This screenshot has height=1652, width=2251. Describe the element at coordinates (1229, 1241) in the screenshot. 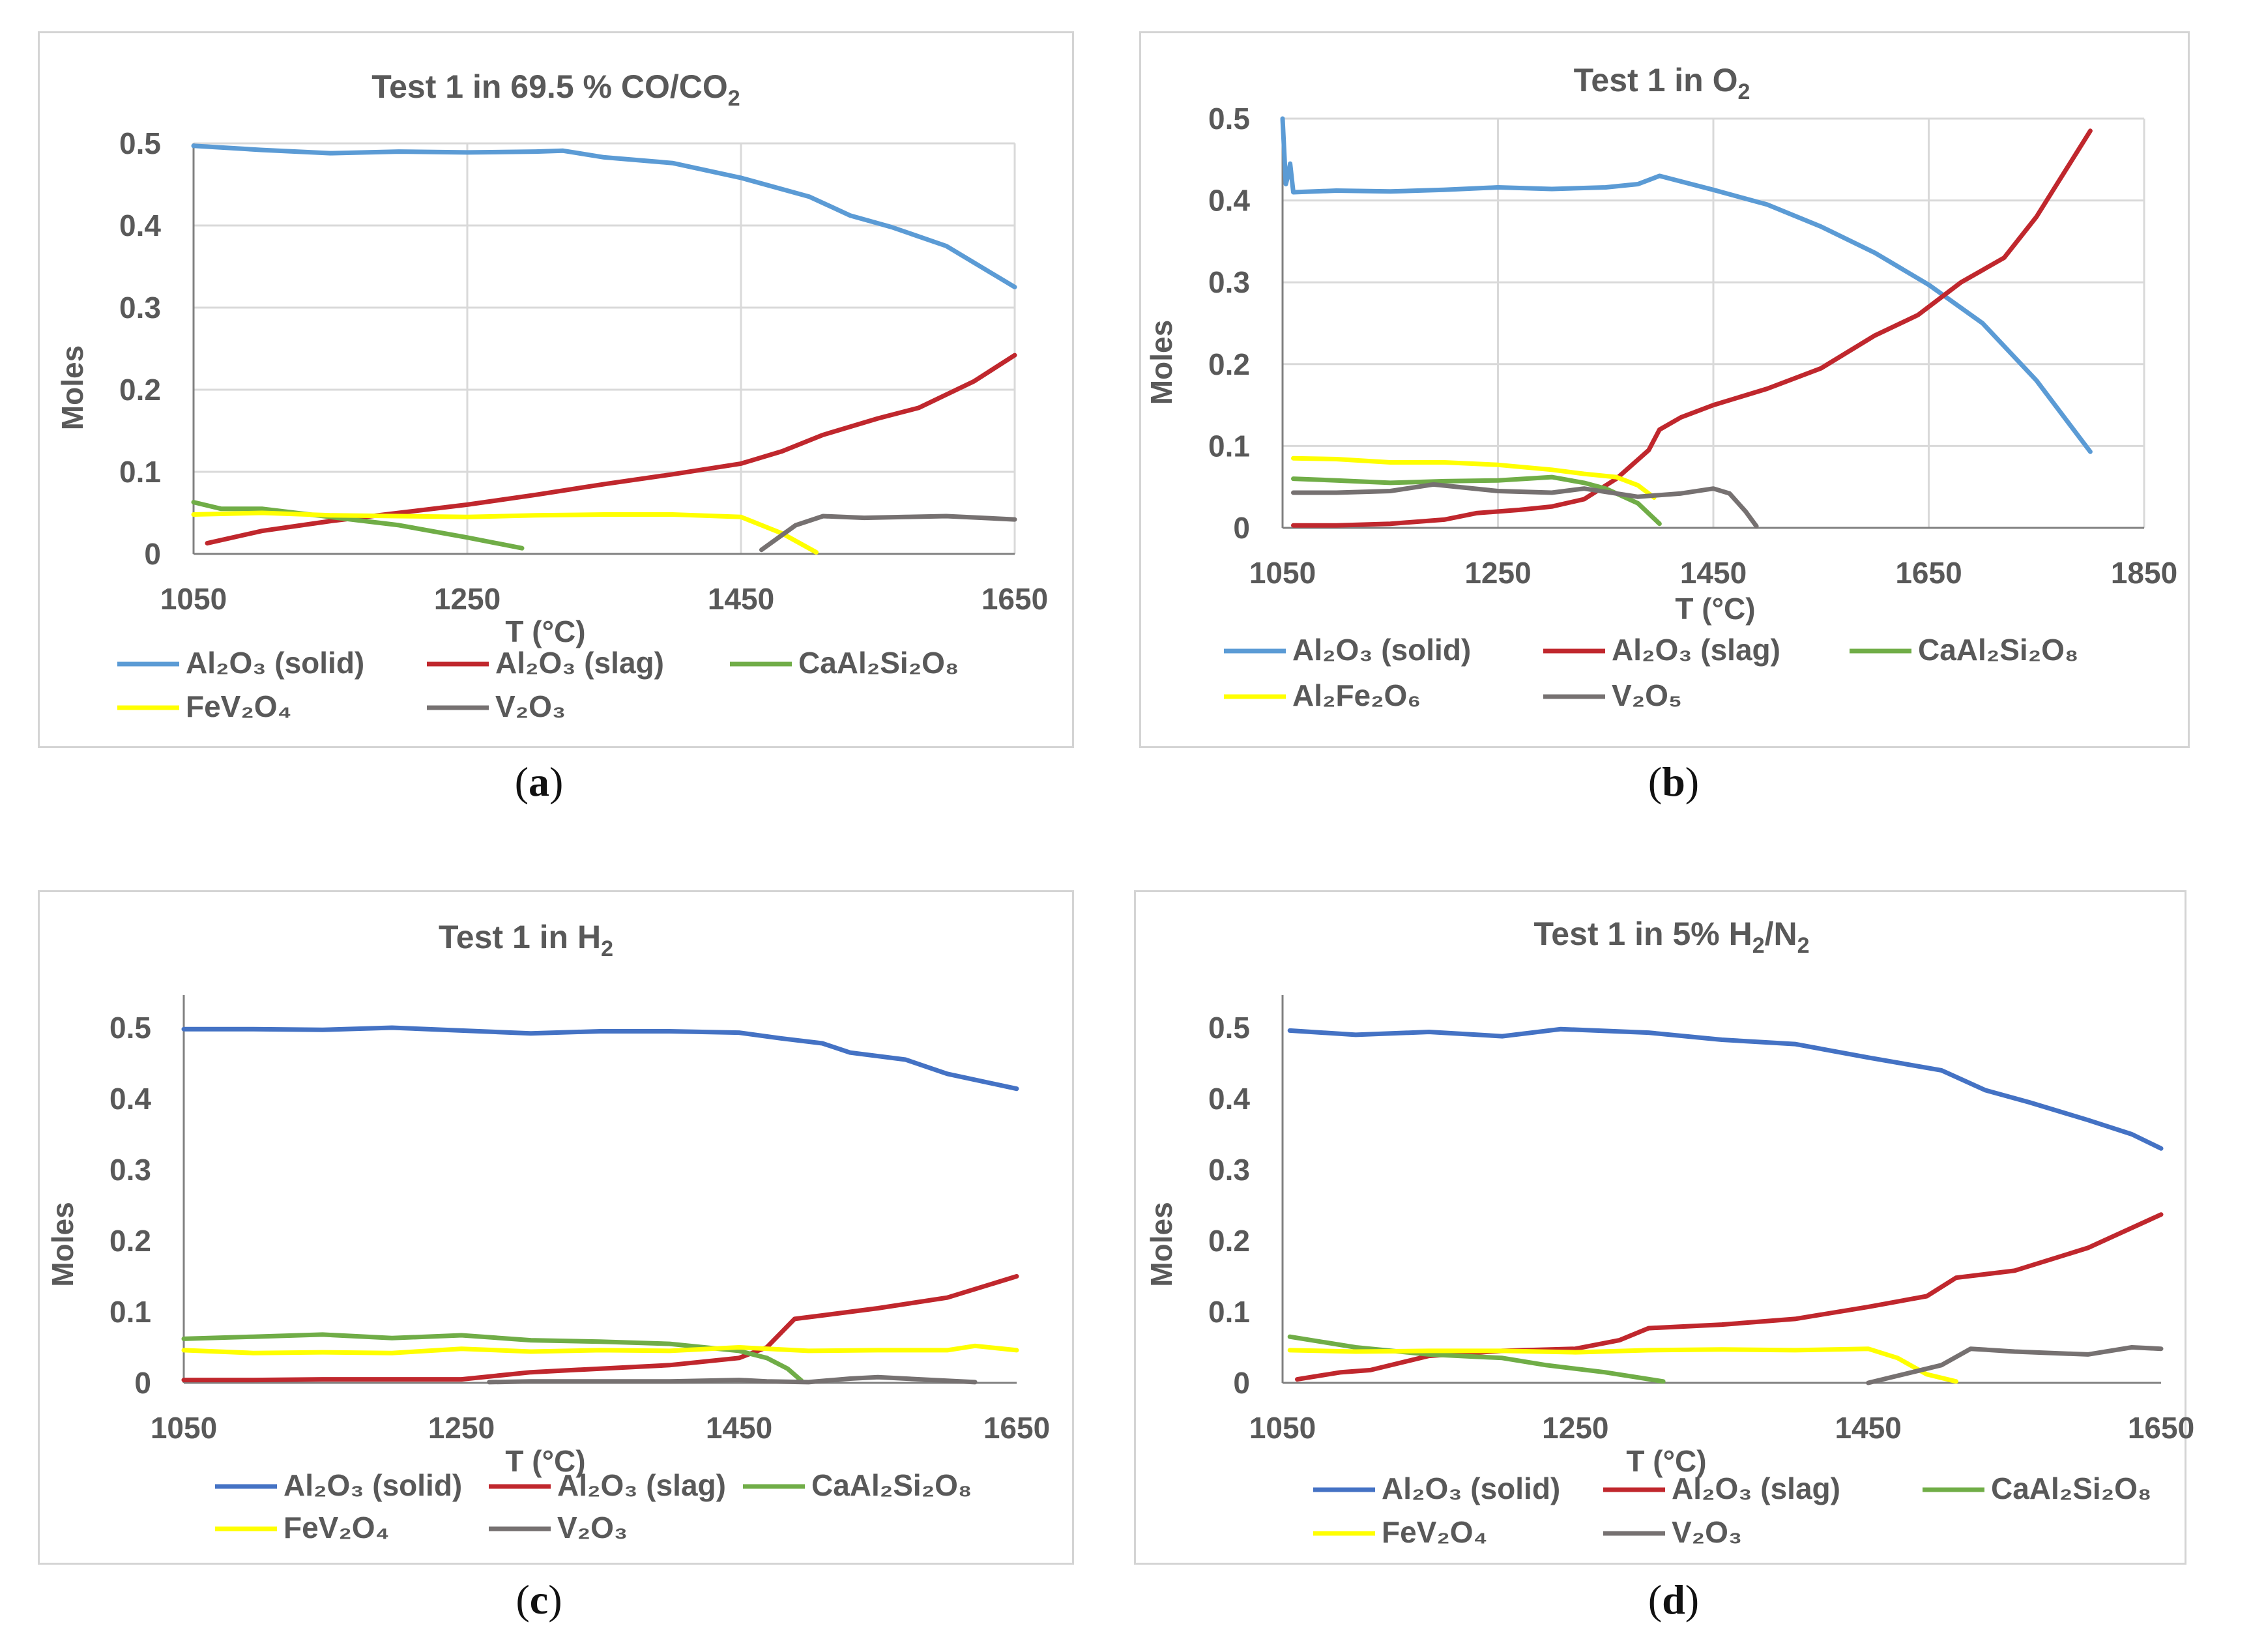

I see `y-tick-label-d: 0.2` at that location.